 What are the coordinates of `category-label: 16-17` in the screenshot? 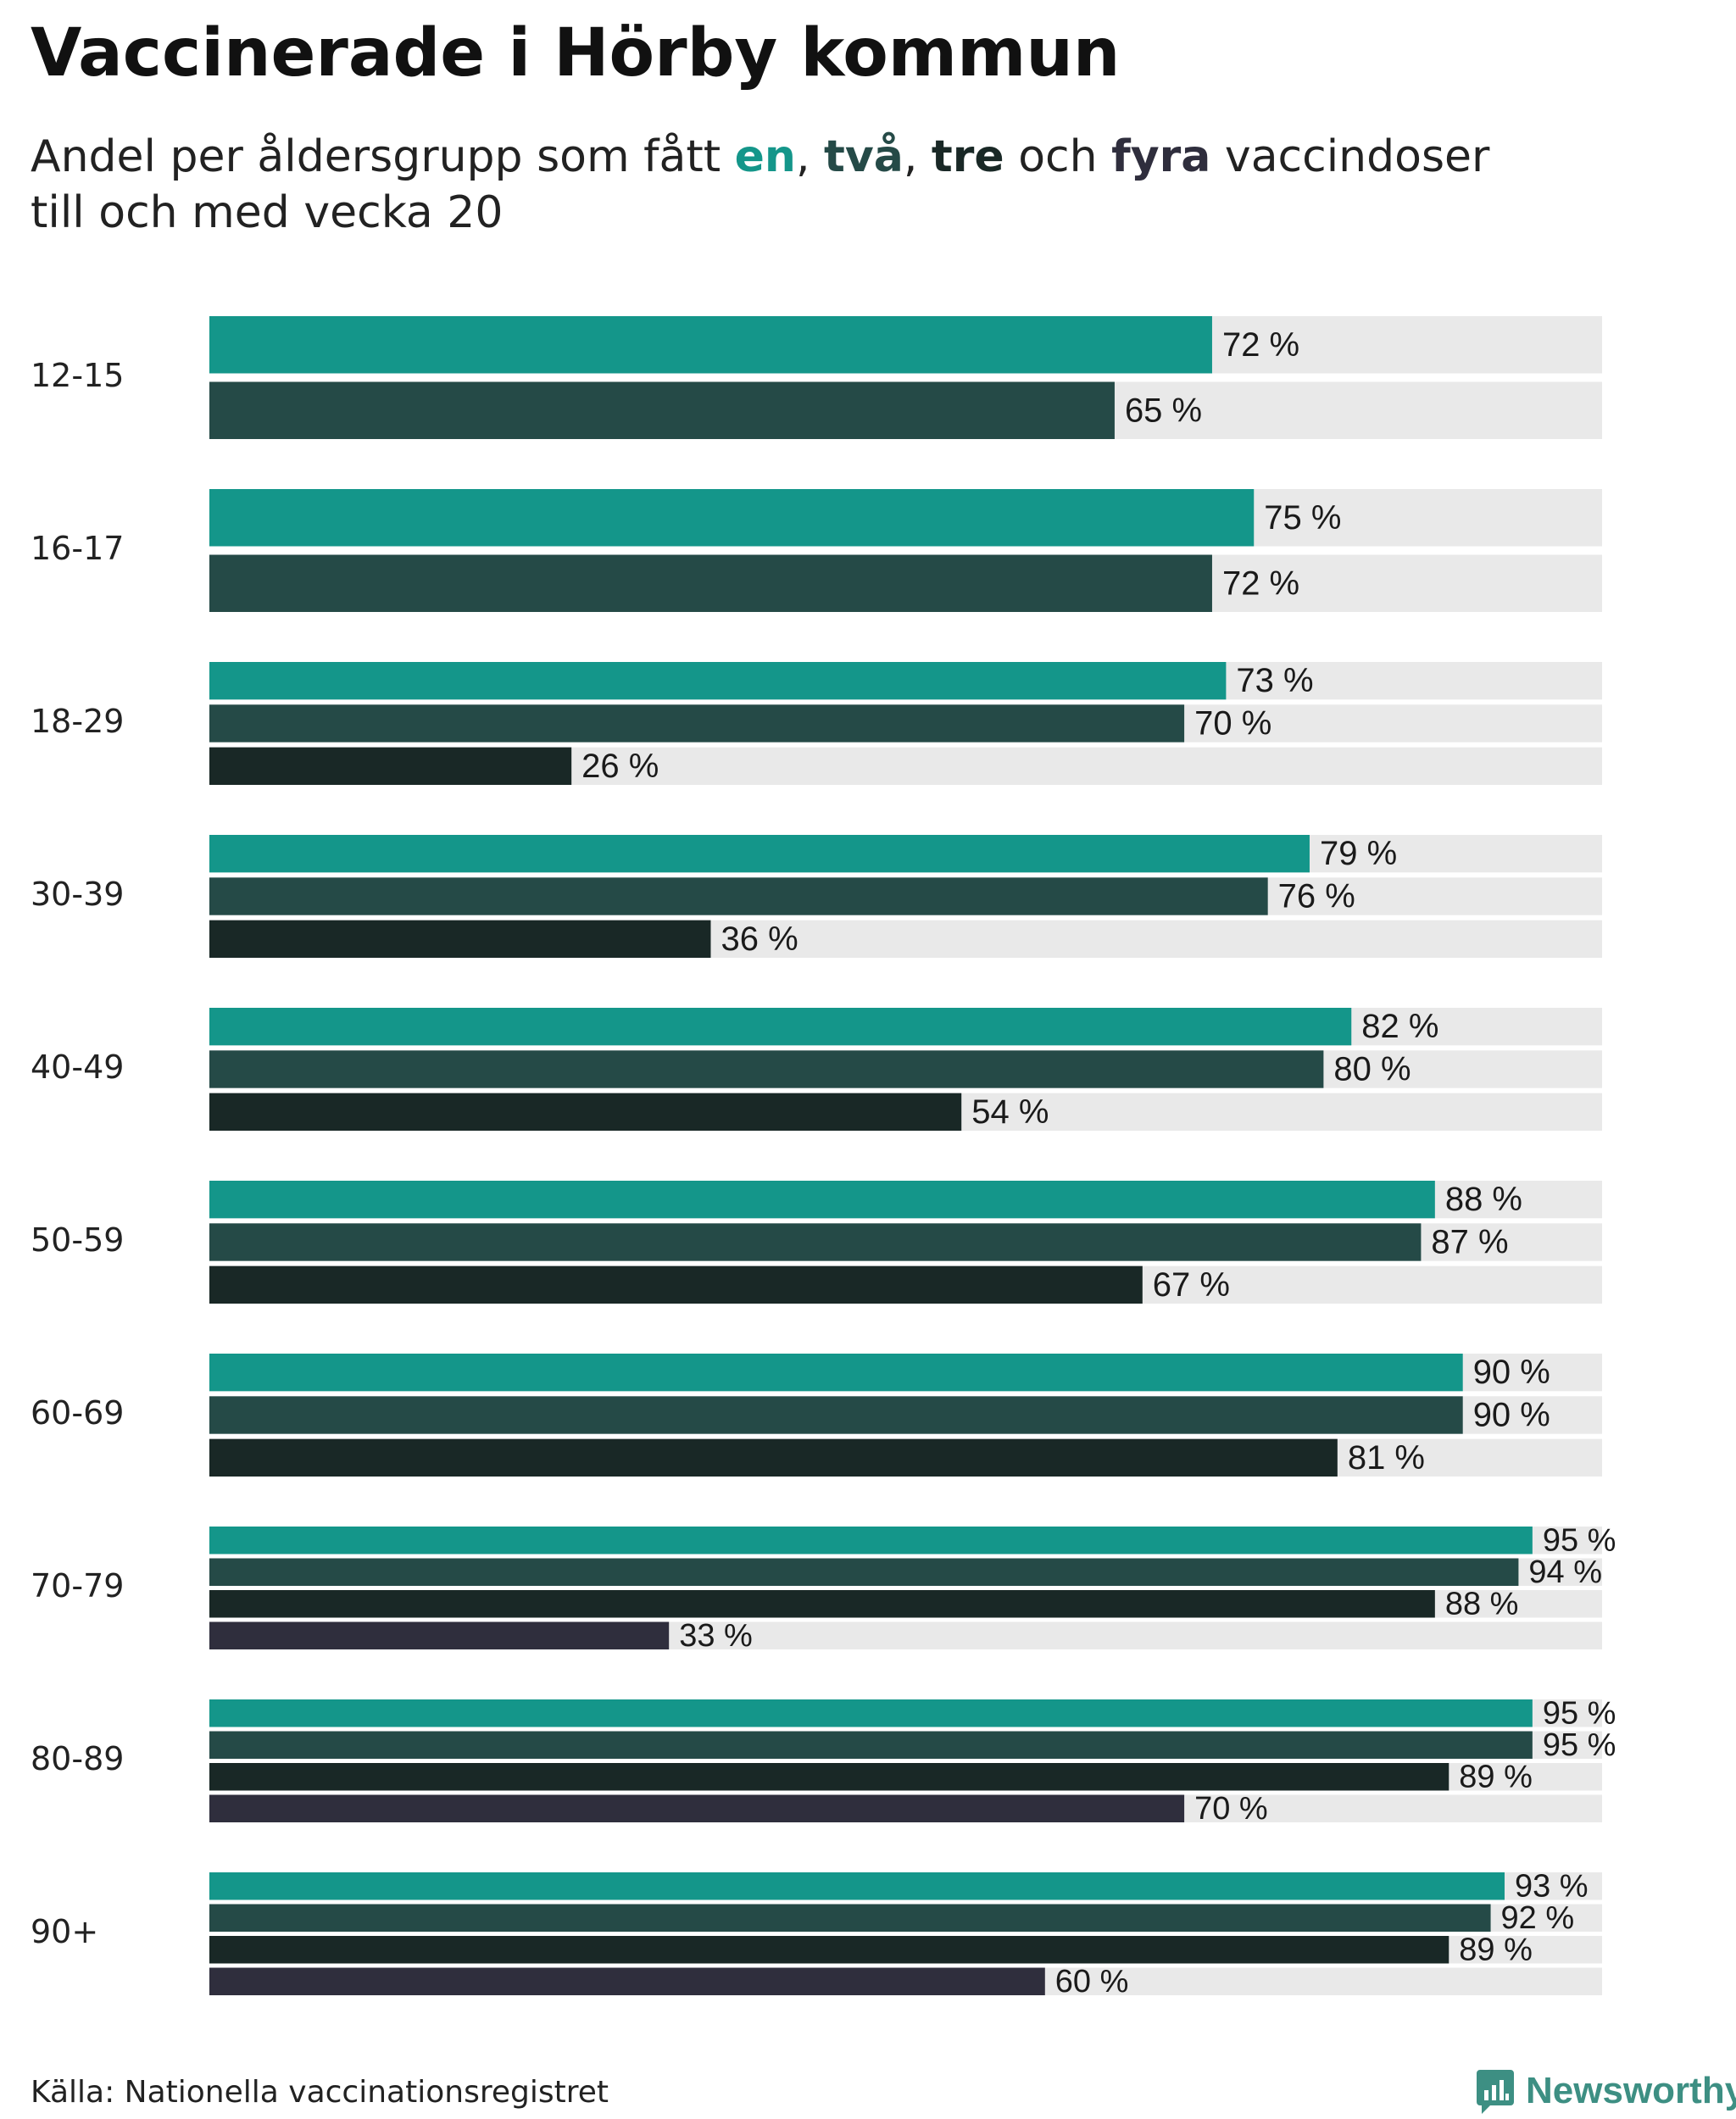 It's located at (77, 548).